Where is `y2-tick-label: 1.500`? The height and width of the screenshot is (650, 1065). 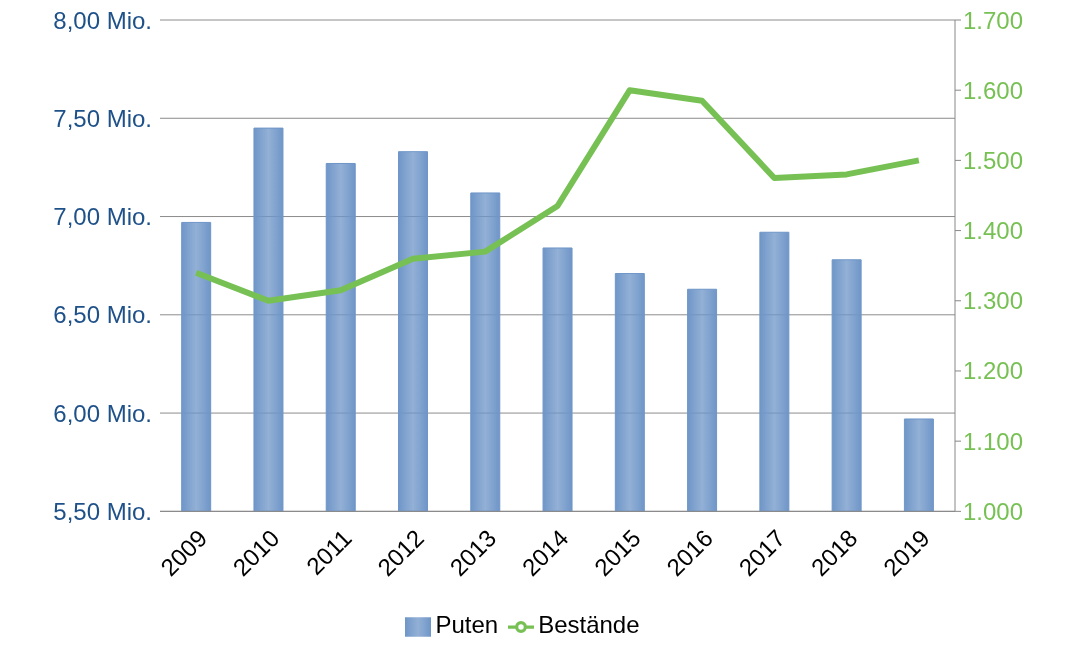 y2-tick-label: 1.500 is located at coordinates (993, 160).